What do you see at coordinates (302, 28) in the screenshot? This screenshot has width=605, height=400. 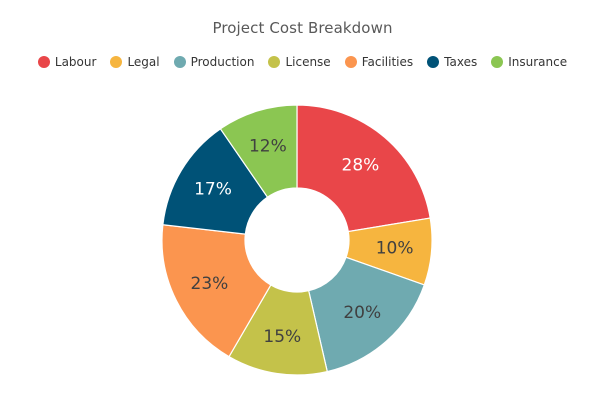 I see `chart-title: Project Cost Breakdown` at bounding box center [302, 28].